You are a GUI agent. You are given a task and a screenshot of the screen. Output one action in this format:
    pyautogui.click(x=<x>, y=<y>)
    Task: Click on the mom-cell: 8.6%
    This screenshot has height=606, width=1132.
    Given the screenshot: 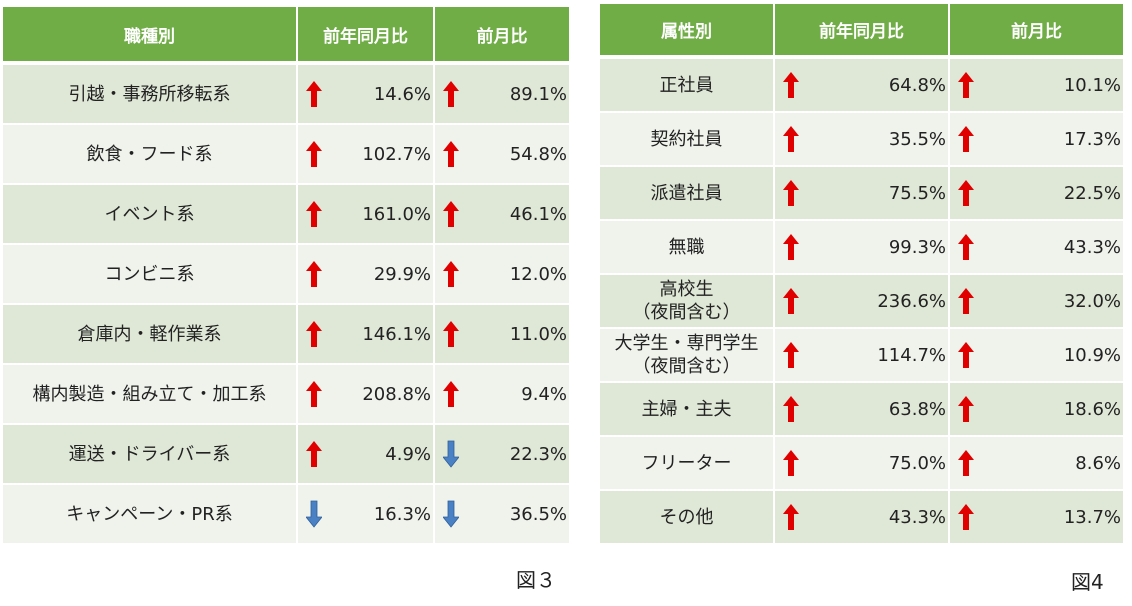 What is the action you would take?
    pyautogui.click(x=1037, y=464)
    